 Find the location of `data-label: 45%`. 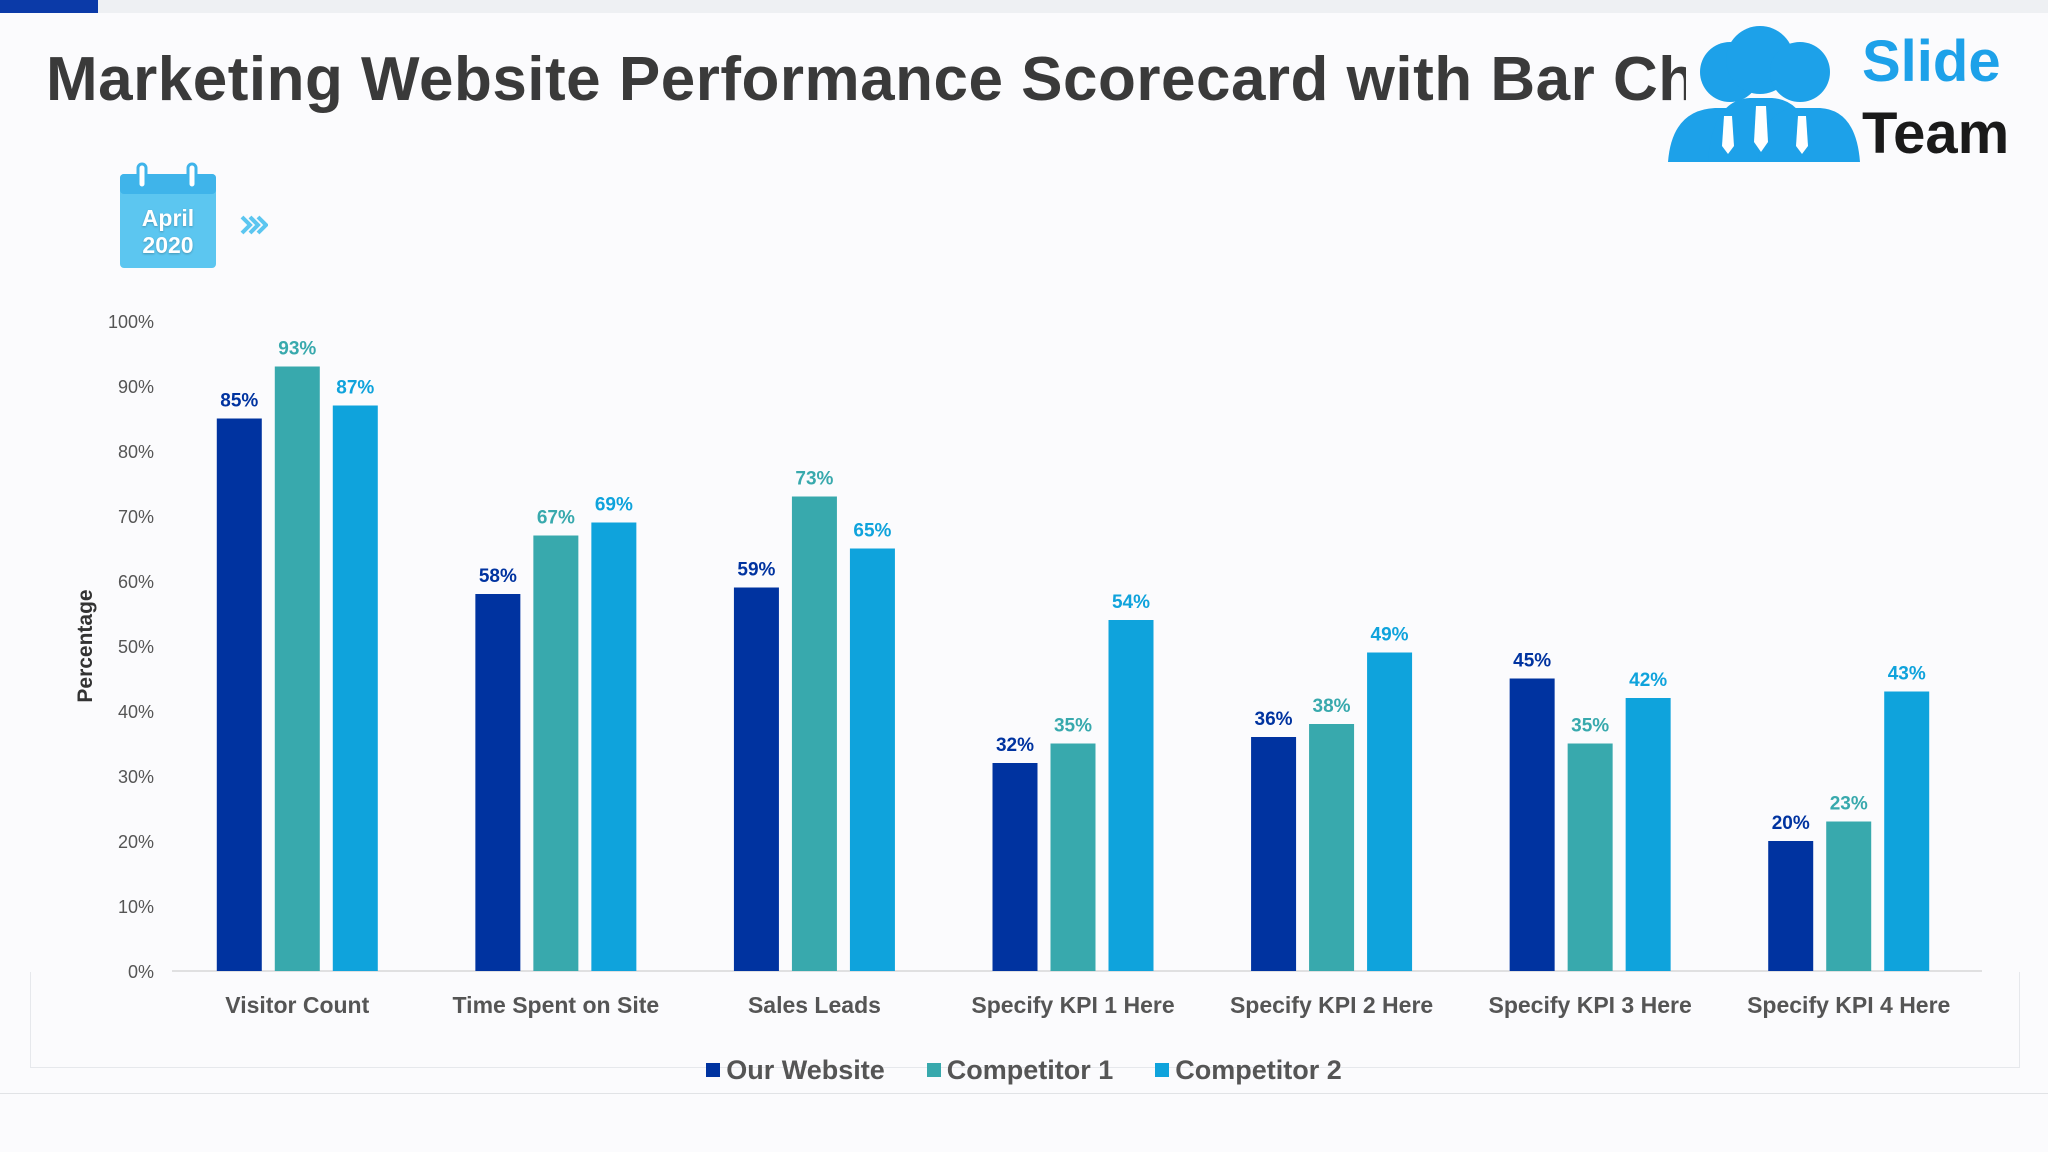

data-label: 45% is located at coordinates (1532, 661).